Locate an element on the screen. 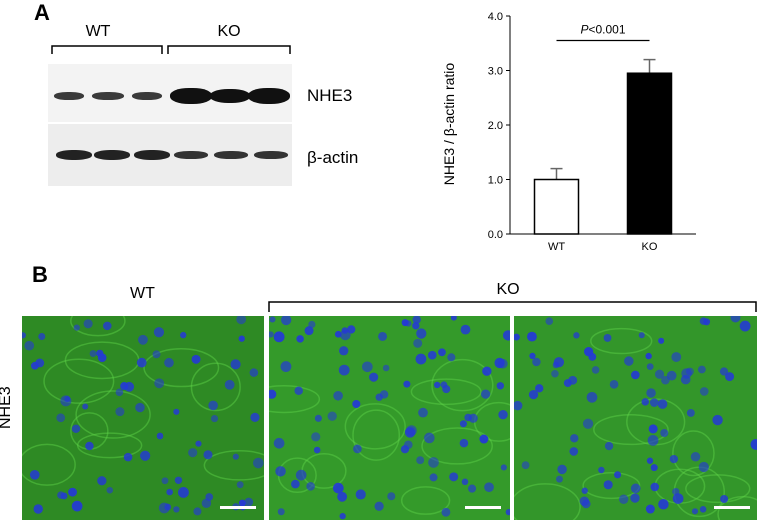 The height and width of the screenshot is (522, 759). nhe3-blot is located at coordinates (170, 93).